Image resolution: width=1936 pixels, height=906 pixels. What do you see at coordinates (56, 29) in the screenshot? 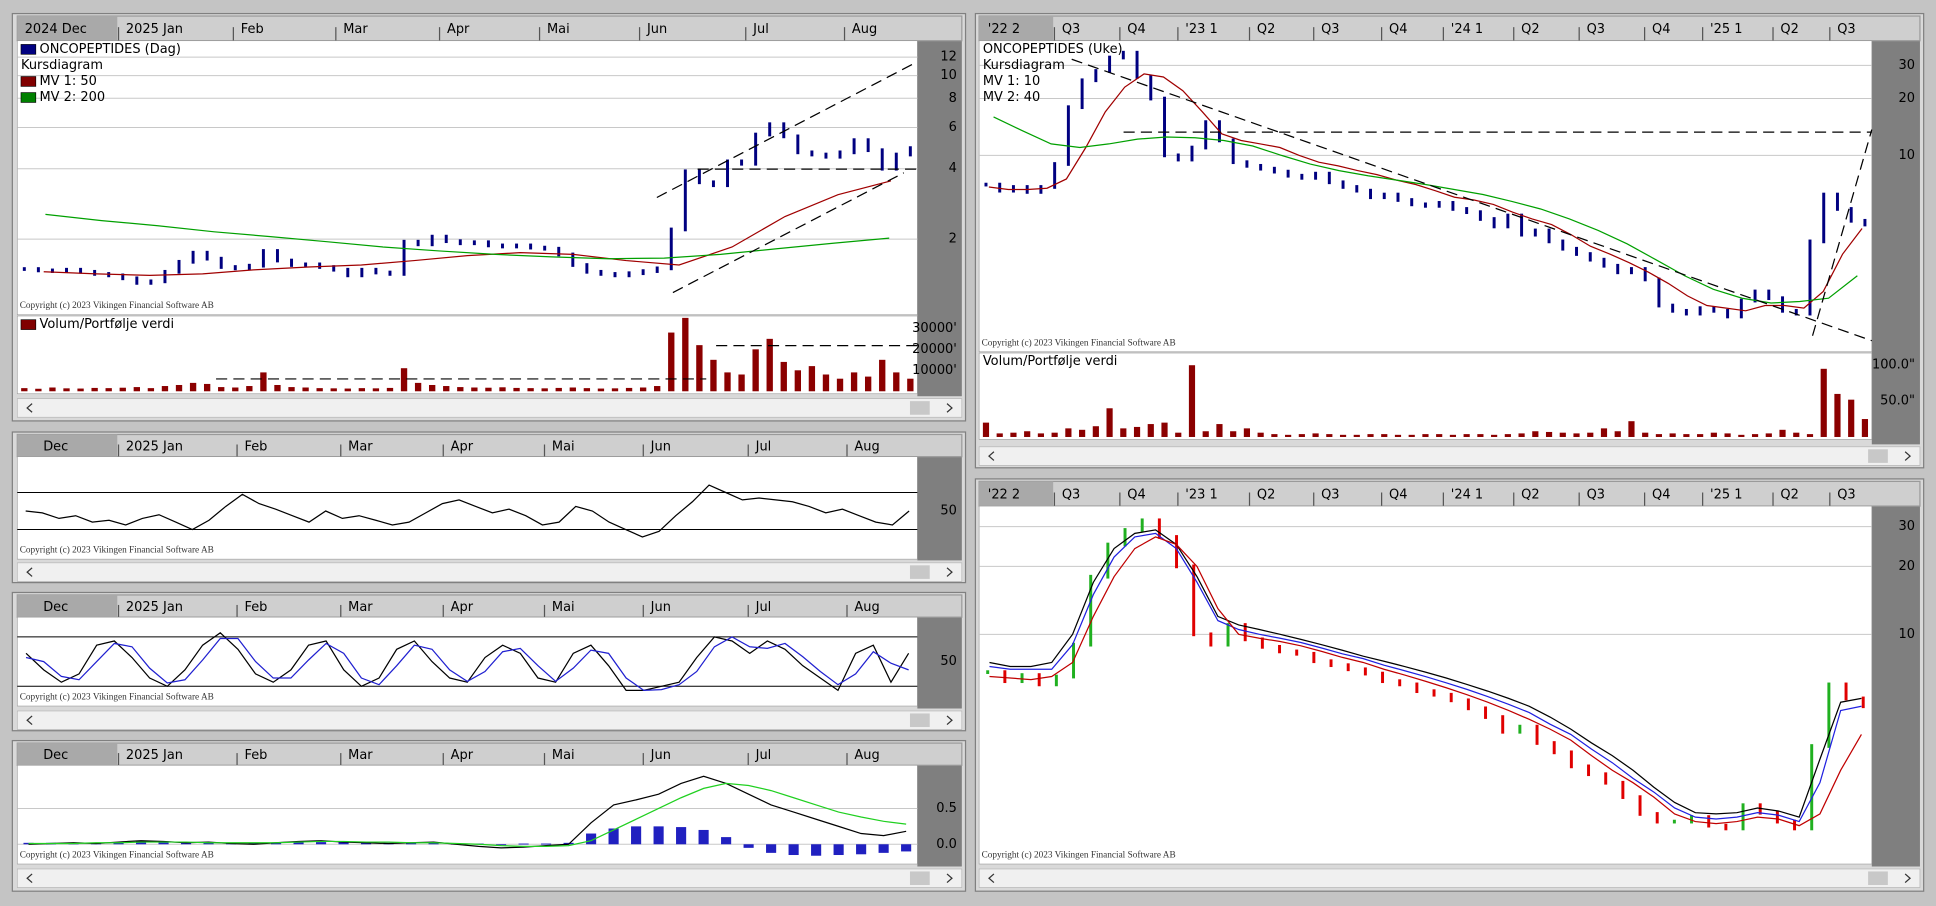
I see `time-label: 2024 Dec` at bounding box center [56, 29].